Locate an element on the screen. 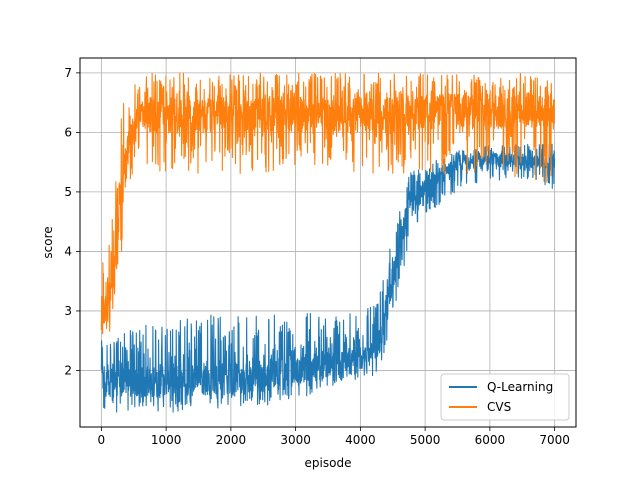 The image size is (640, 480). legend-box is located at coordinates (505, 397).